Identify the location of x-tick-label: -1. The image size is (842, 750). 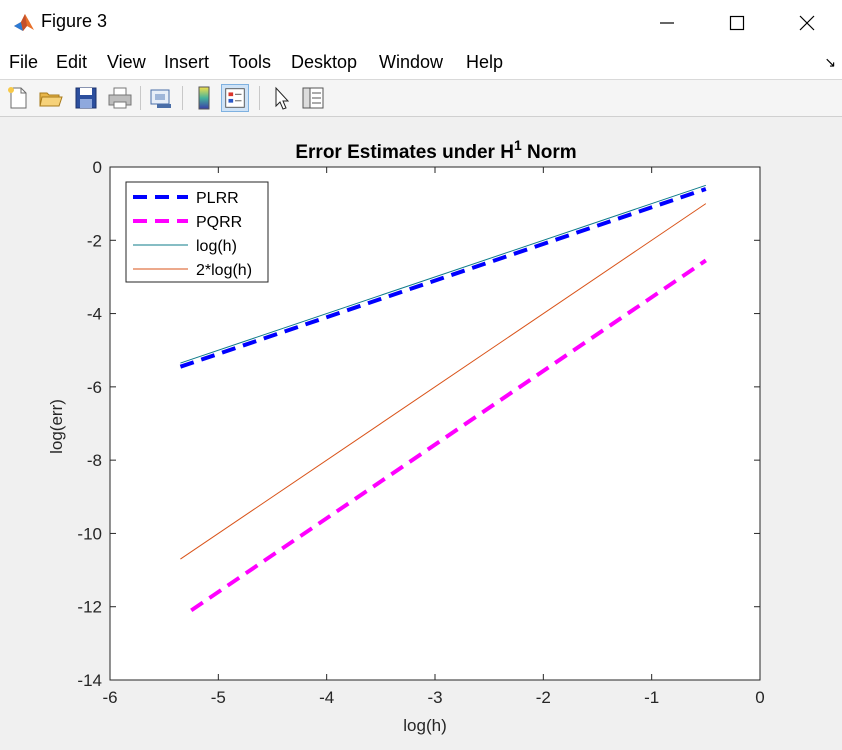
(651, 697).